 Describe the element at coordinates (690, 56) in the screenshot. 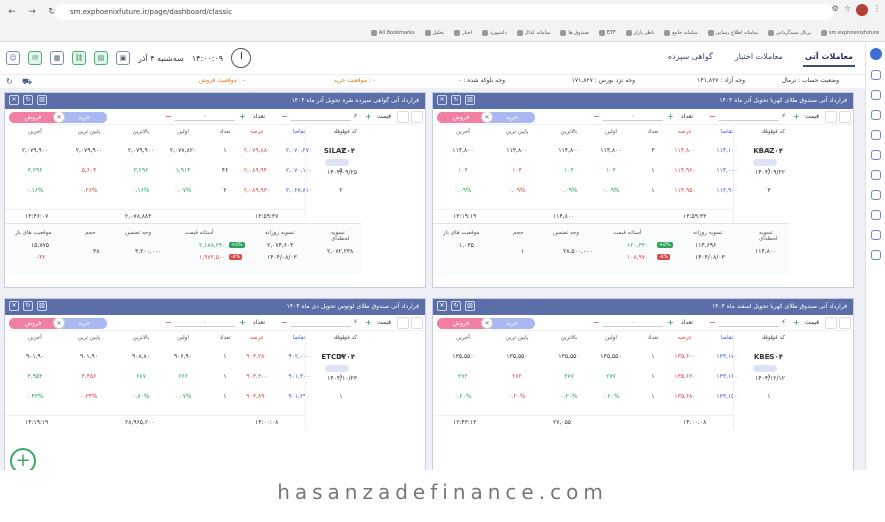

I see `tab-main-2: گواهی سپرده` at that location.